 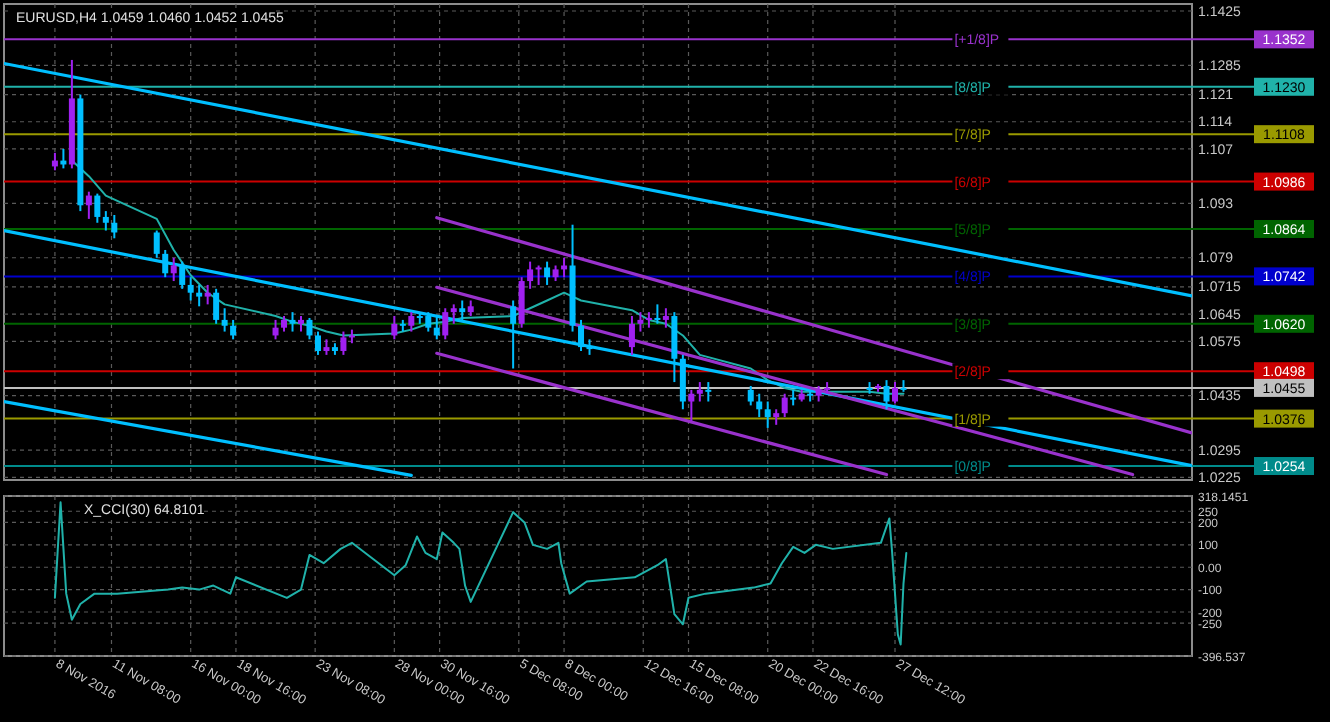 I want to click on line-series, so click(x=480, y=573).